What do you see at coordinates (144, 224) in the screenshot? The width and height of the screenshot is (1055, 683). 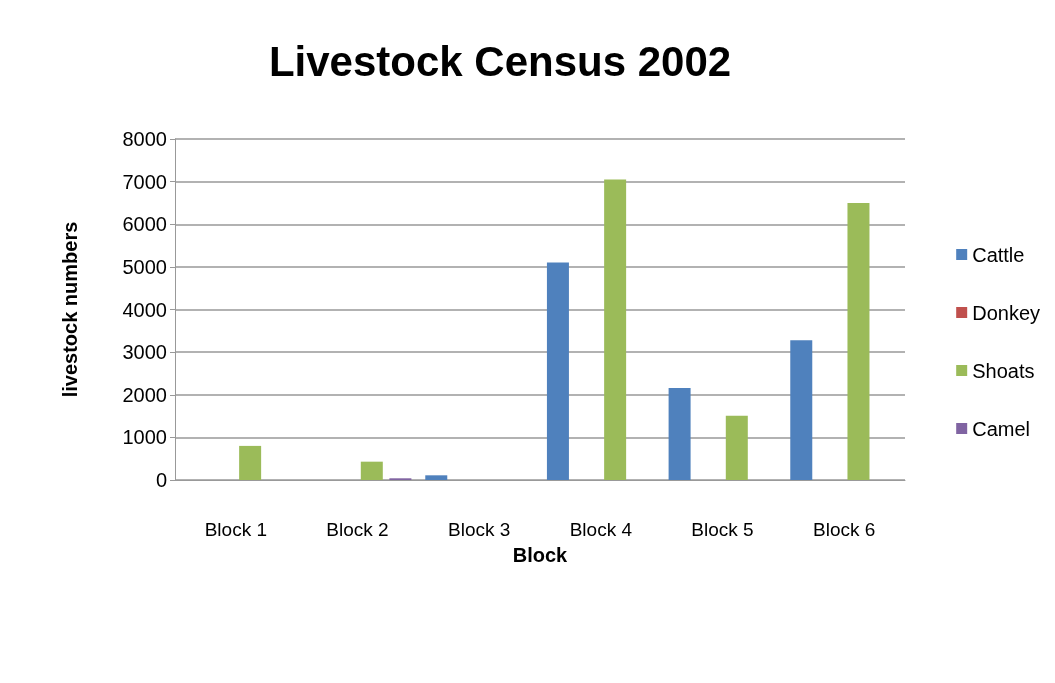 I see `y-tick-label: 6000` at bounding box center [144, 224].